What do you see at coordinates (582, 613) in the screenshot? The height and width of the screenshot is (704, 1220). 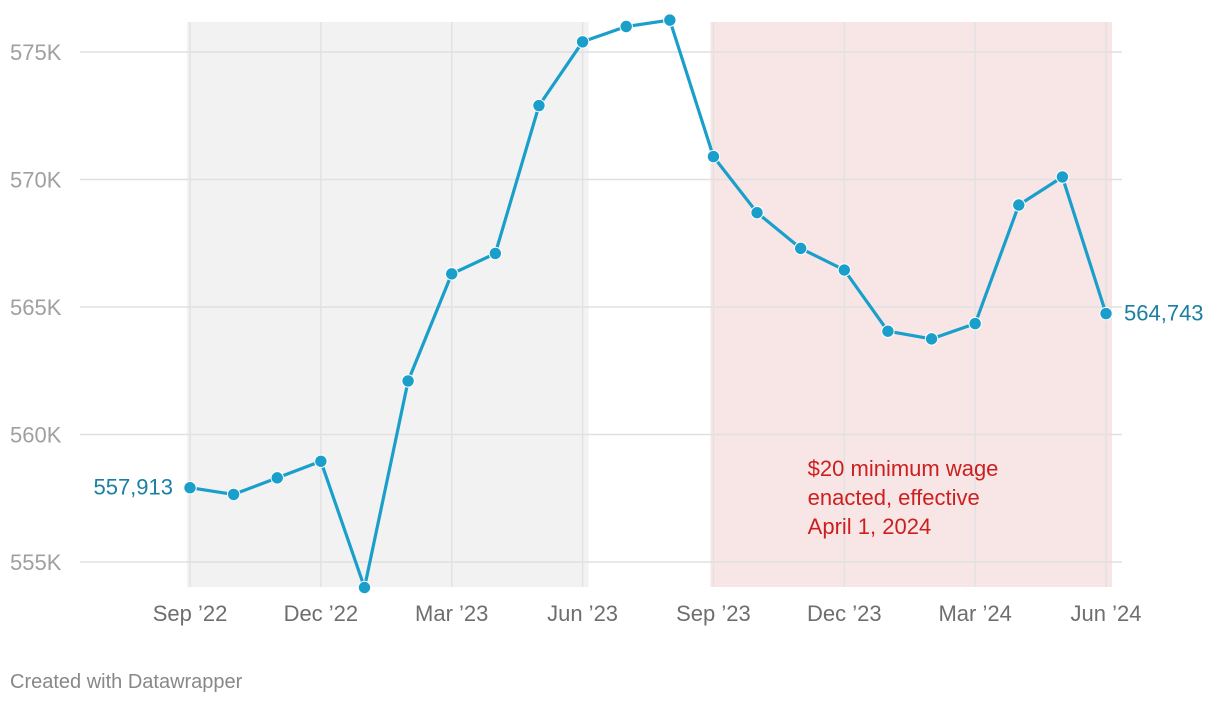 I see `x-tick-label: Jun ’23` at bounding box center [582, 613].